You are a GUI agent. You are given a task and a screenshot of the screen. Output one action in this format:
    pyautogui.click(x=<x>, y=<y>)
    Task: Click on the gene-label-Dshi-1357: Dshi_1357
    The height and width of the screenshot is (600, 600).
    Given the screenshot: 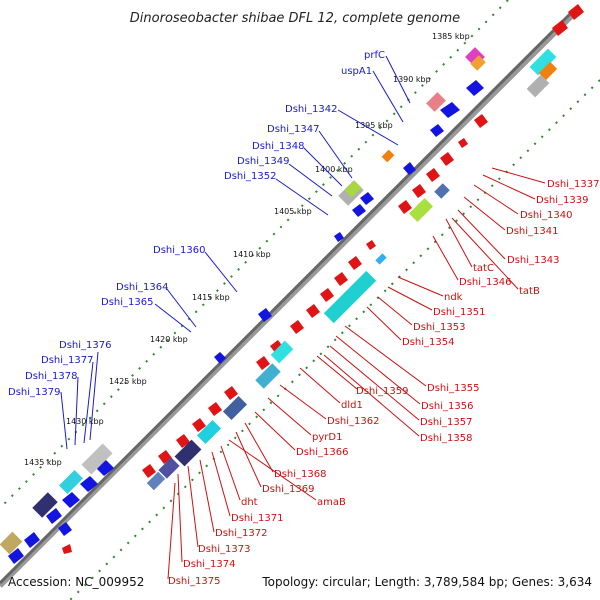 What is the action you would take?
    pyautogui.click(x=446, y=422)
    